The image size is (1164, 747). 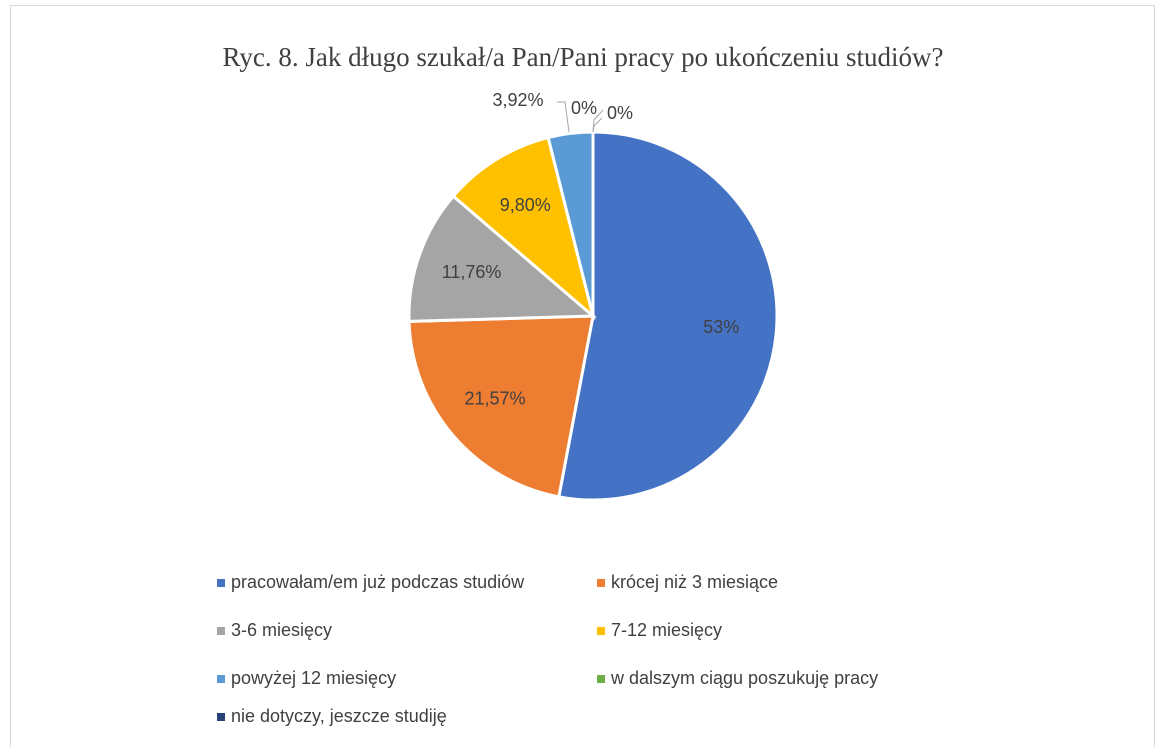 What do you see at coordinates (666, 630) in the screenshot?
I see `legend-label: 7-12 miesięcy` at bounding box center [666, 630].